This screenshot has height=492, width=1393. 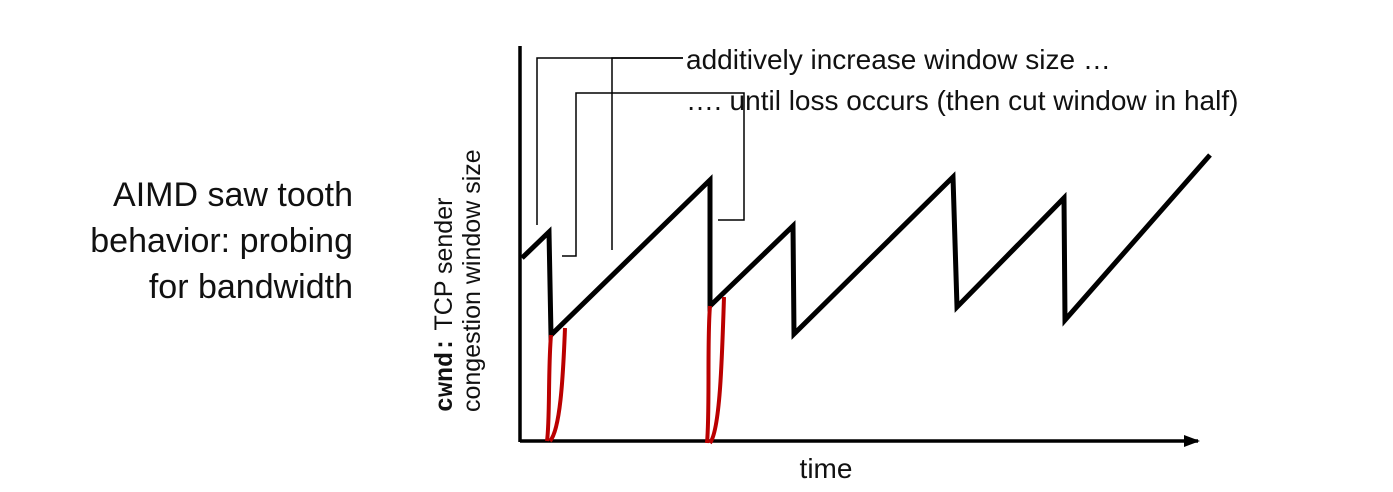 What do you see at coordinates (635, 370) in the screenshot?
I see `slow-start-curves` at bounding box center [635, 370].